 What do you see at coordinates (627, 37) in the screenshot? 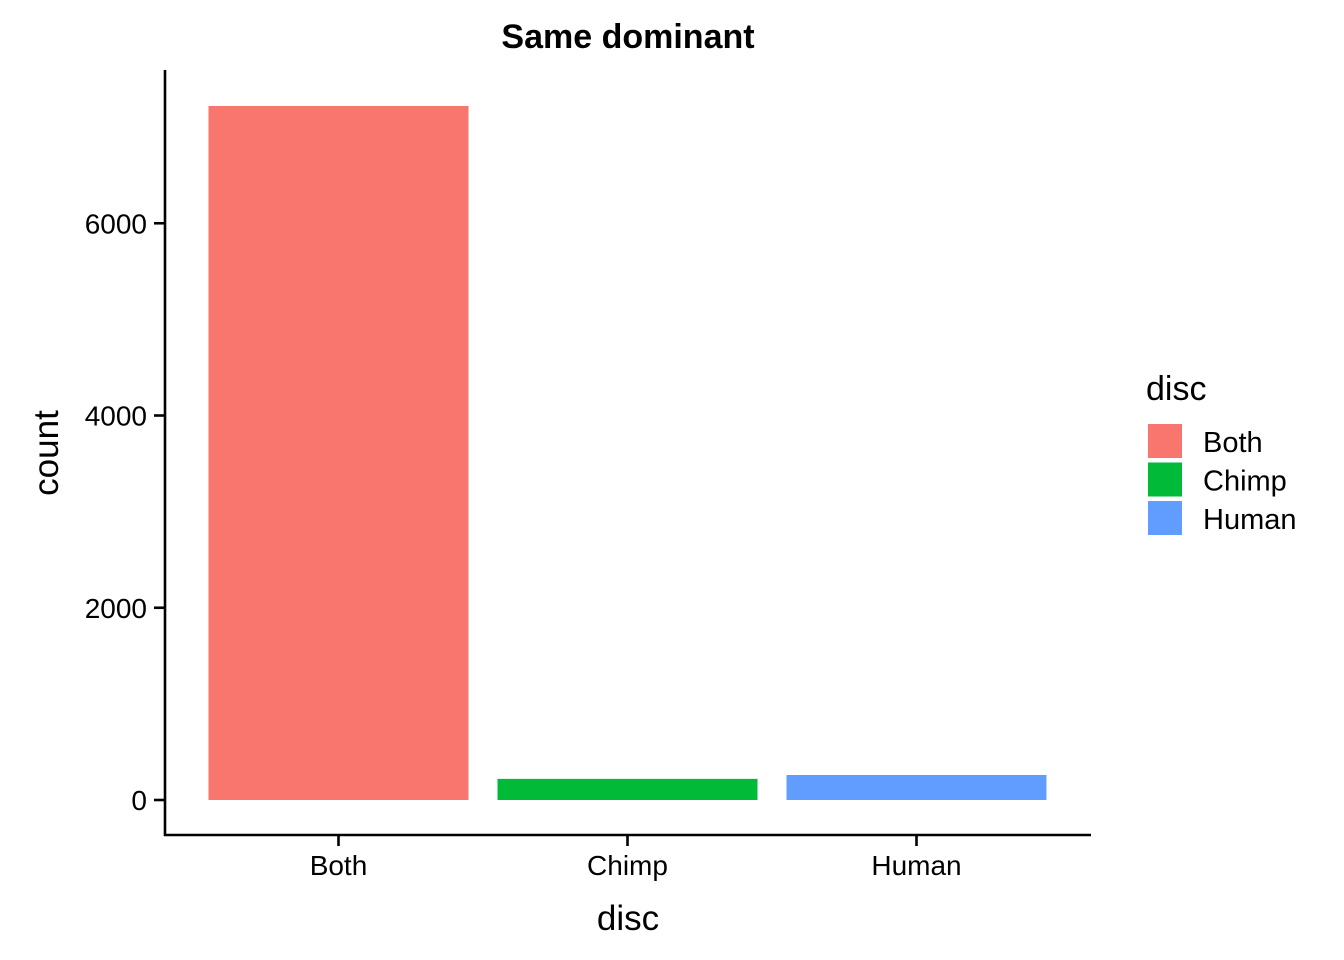
I see `chart-title: Same dominant` at bounding box center [627, 37].